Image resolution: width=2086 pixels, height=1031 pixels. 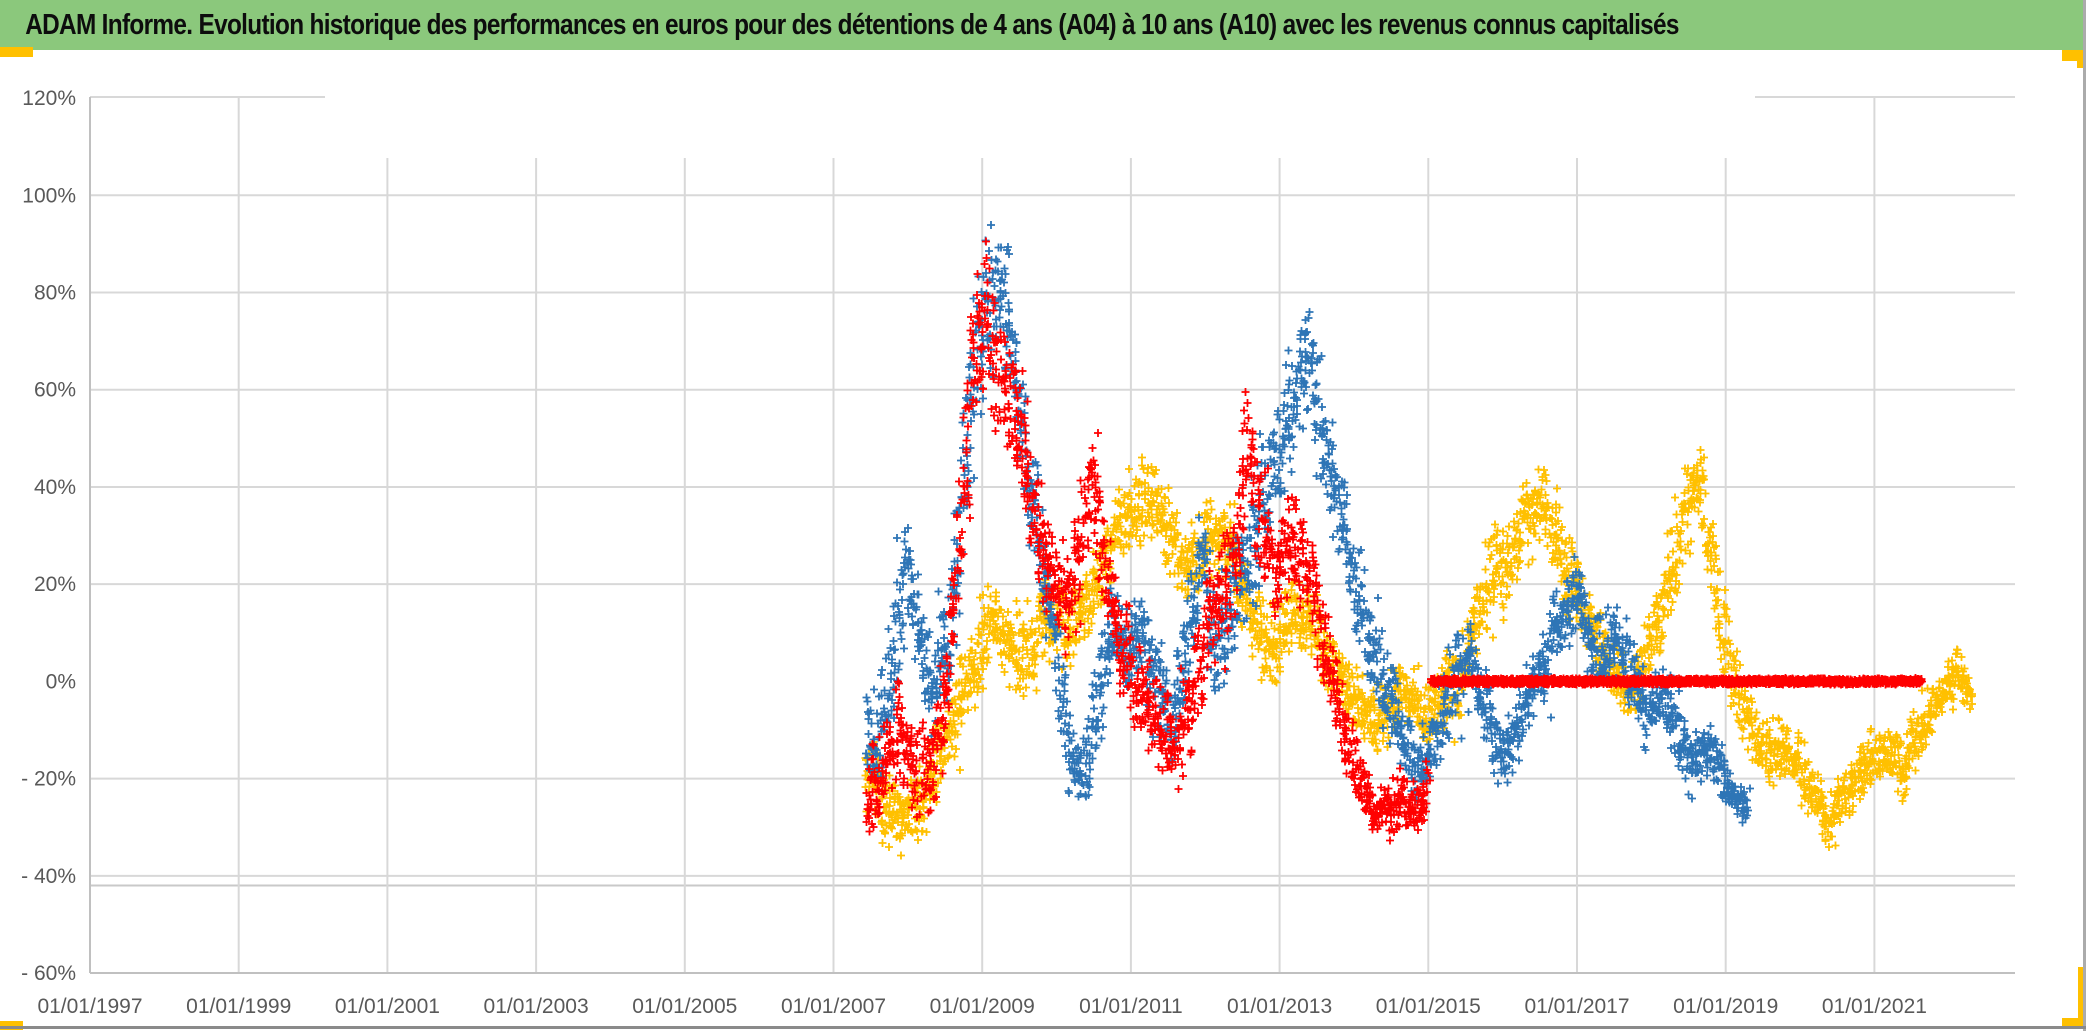 I want to click on y-axis-tick-label: 100%, so click(x=49, y=195).